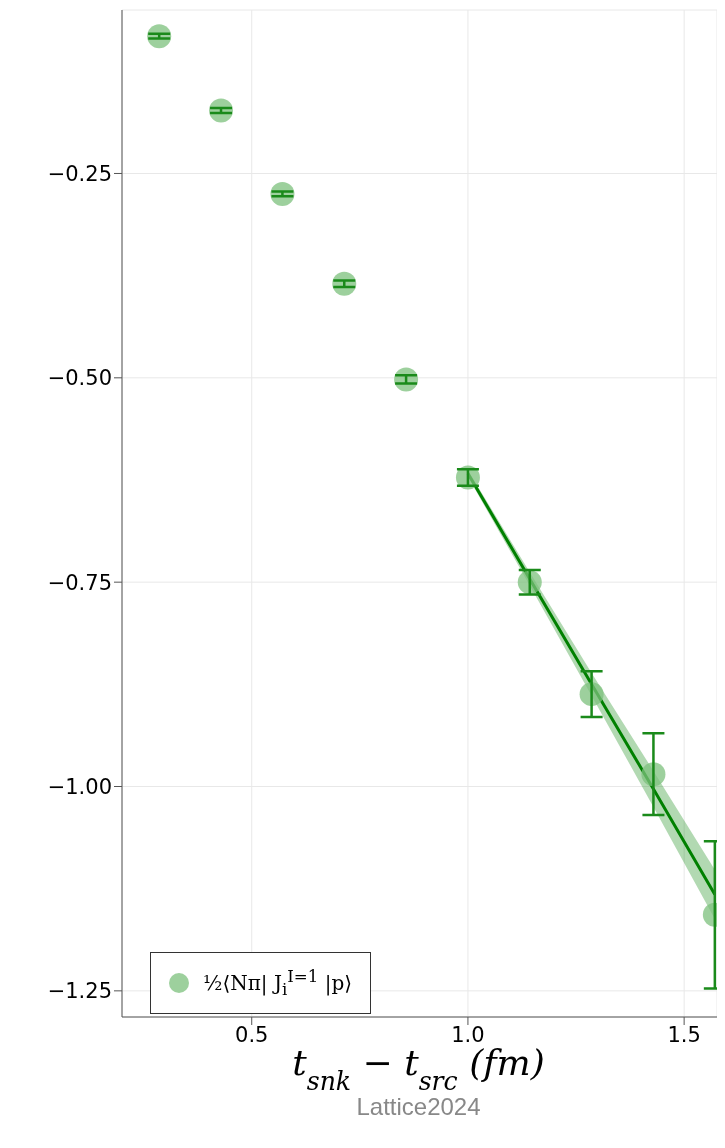  Describe the element at coordinates (79, 173) in the screenshot. I see `y-tick-label: −0.25` at that location.